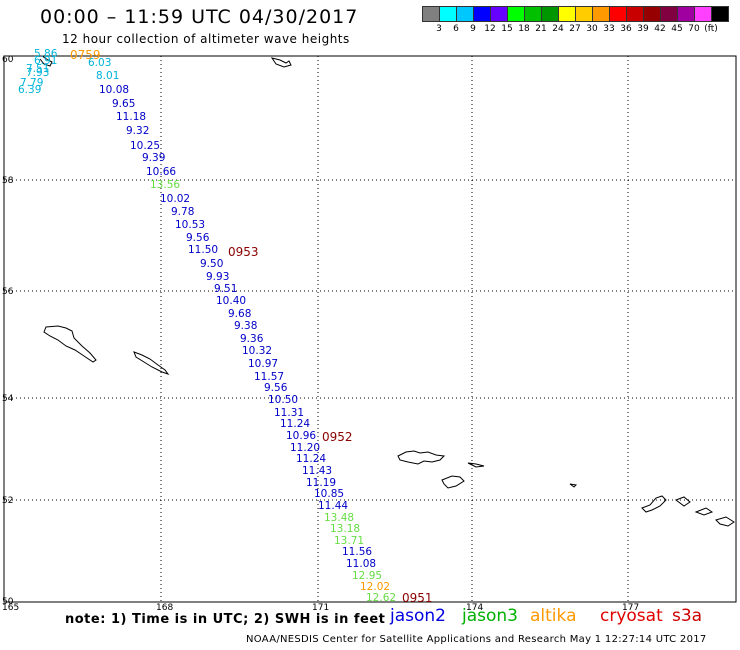 Image resolution: width=740 pixels, height=650 pixels. I want to click on latitude-label: 54, so click(8, 399).